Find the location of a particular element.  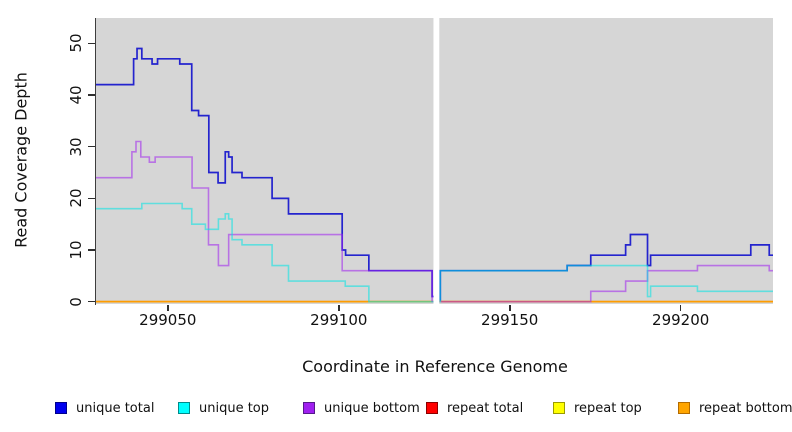

x-tick-label: 299150 is located at coordinates (510, 320).